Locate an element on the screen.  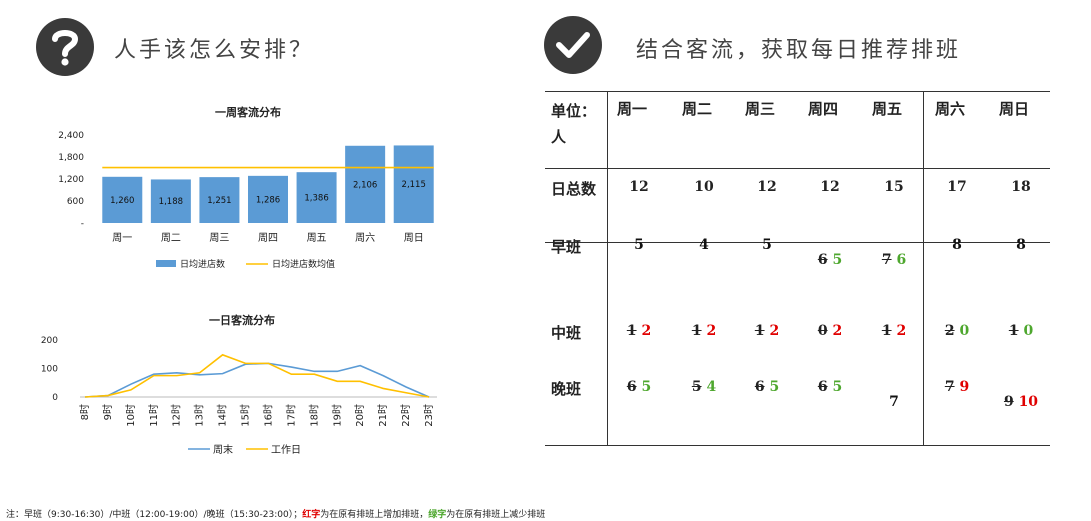
daily-chart-title: 一日客流分布 is located at coordinates (242, 320).